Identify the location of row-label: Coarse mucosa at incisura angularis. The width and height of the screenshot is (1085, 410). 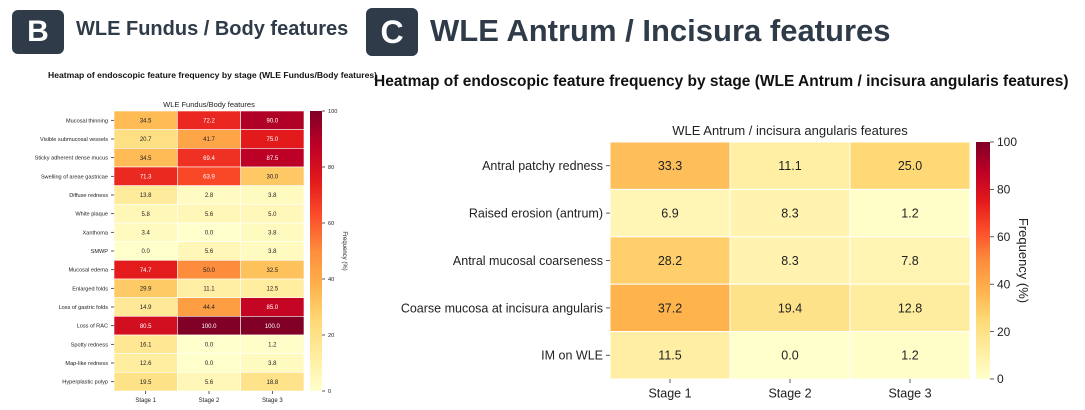
(502, 308).